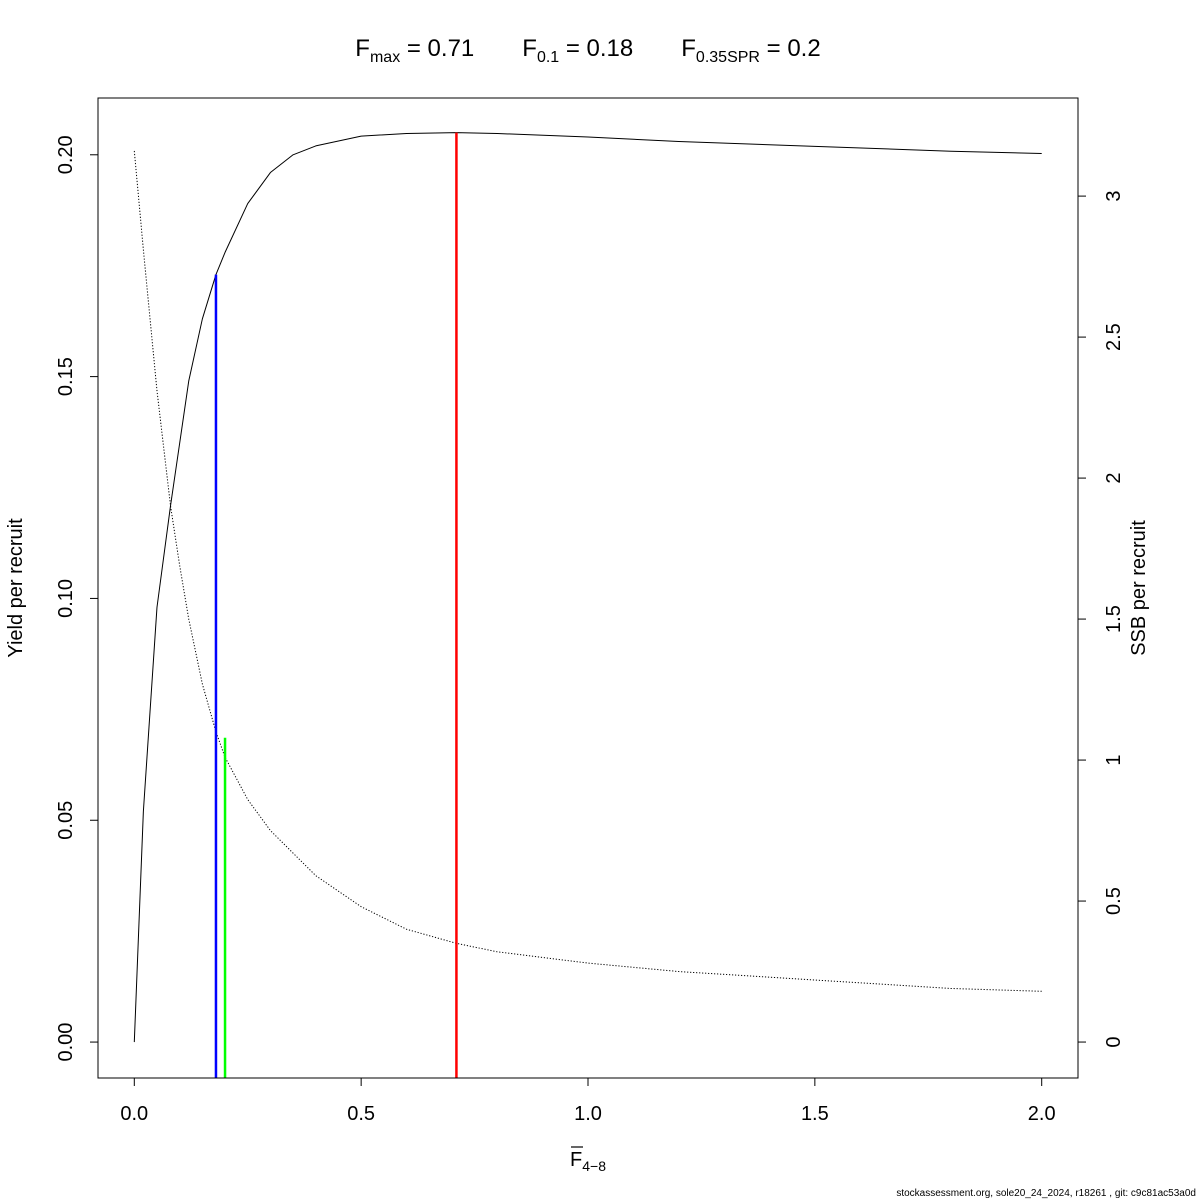 The width and height of the screenshot is (1200, 1200). Describe the element at coordinates (1114, 901) in the screenshot. I see `y-right-tick-label: 0.5` at that location.